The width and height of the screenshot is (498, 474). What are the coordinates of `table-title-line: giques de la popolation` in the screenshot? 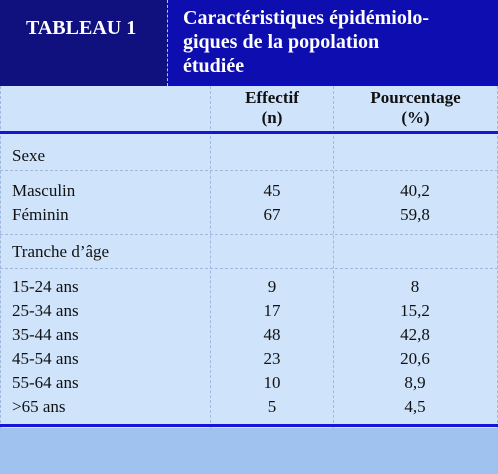 It's located at (281, 42).